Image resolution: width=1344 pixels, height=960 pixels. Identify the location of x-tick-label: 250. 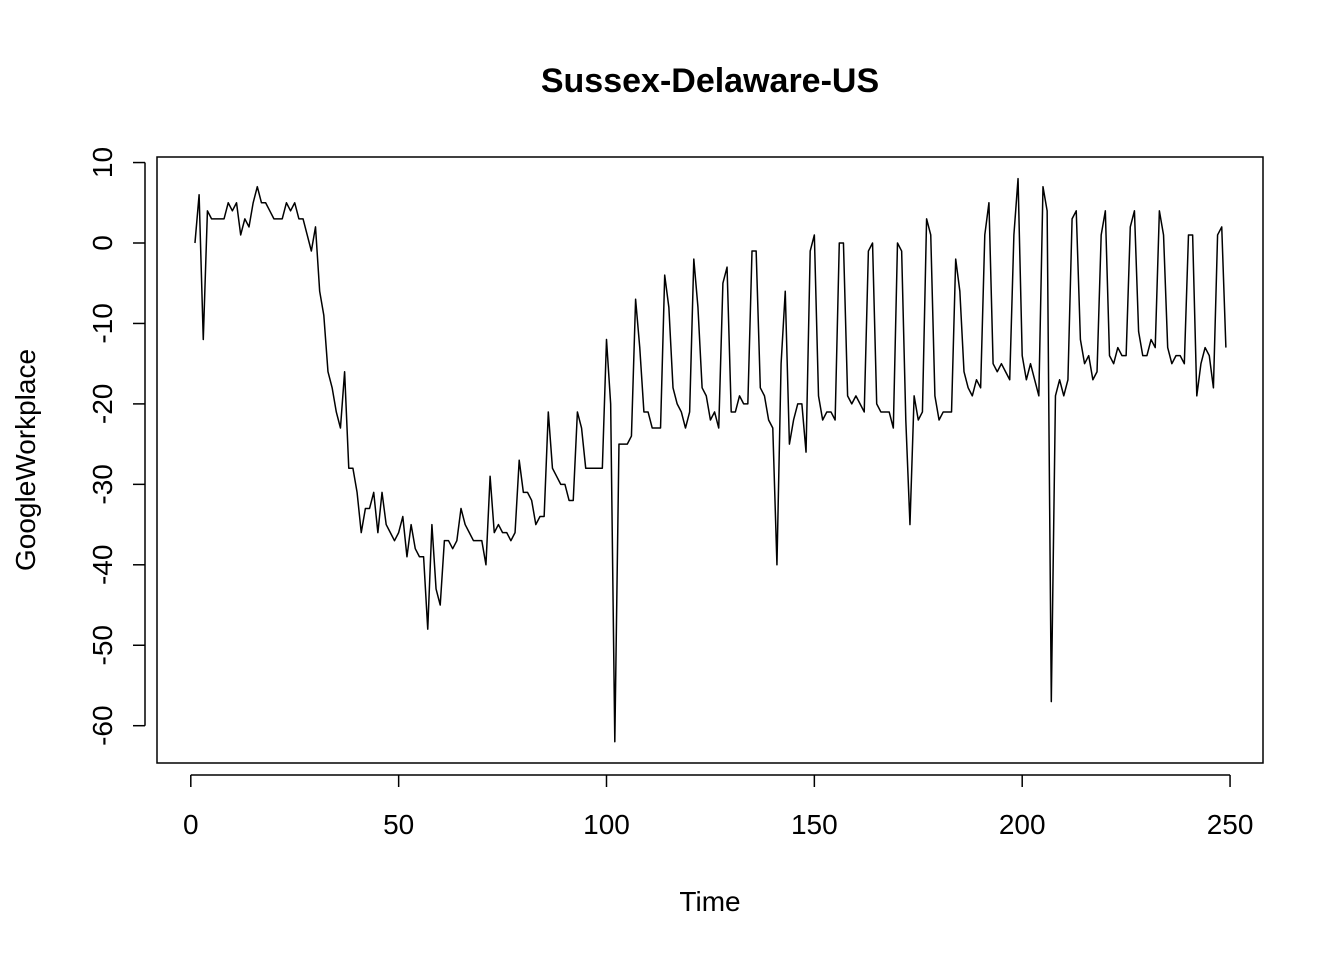
(1230, 824).